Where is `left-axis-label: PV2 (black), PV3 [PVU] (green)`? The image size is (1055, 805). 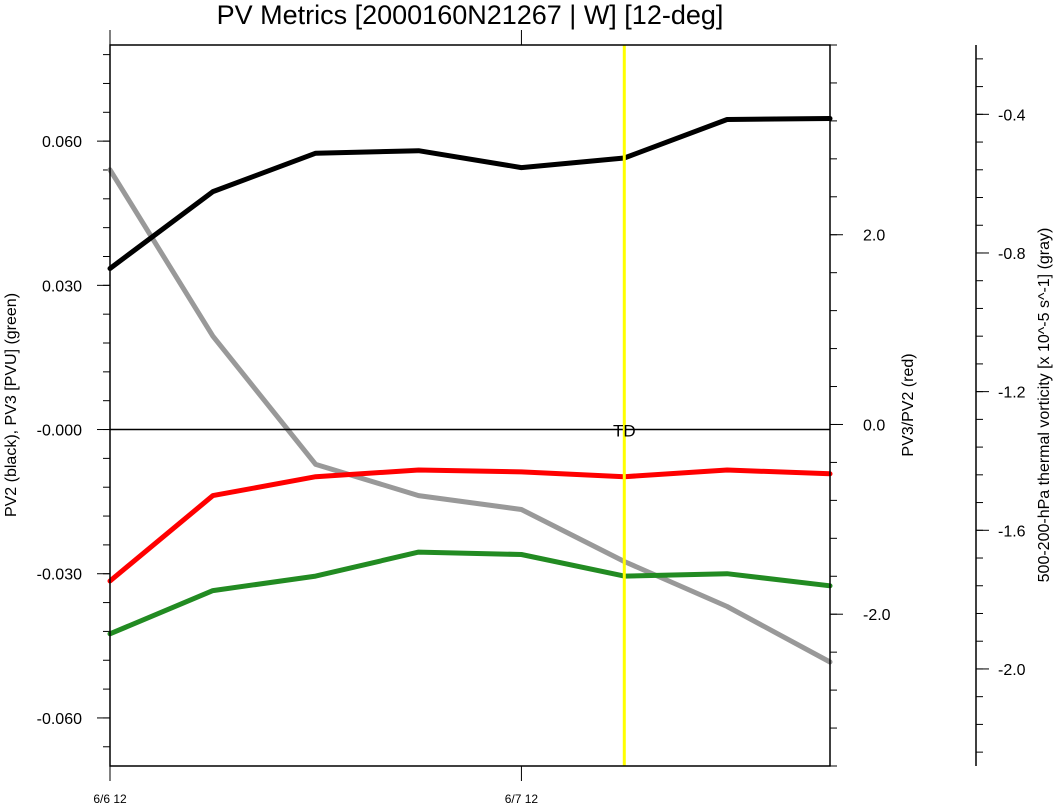 left-axis-label: PV2 (black), PV3 [PVU] (green) is located at coordinates (11, 405).